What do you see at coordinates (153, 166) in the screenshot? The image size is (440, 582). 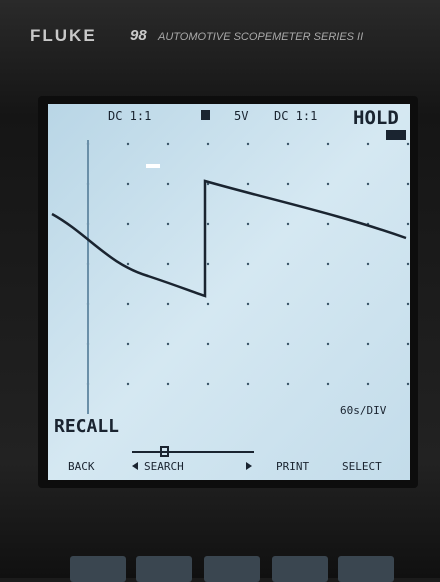 I see `trigger-marker` at bounding box center [153, 166].